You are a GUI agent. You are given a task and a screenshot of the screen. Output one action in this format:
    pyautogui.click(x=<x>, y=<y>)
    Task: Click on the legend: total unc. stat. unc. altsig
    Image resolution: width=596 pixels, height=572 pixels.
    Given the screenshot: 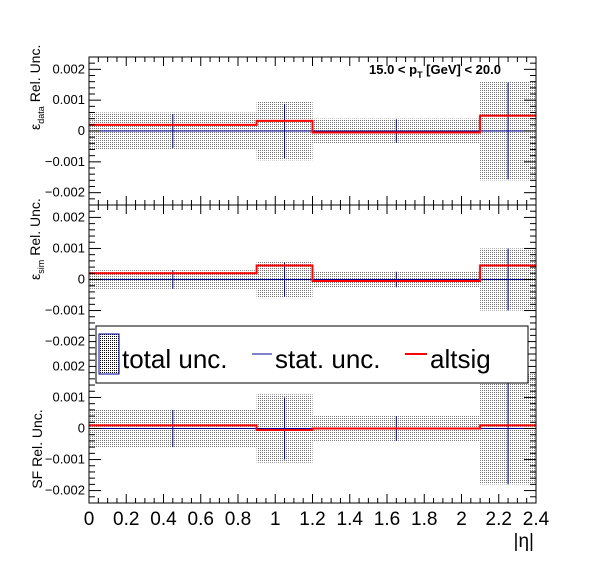 What is the action you would take?
    pyautogui.click(x=312, y=354)
    